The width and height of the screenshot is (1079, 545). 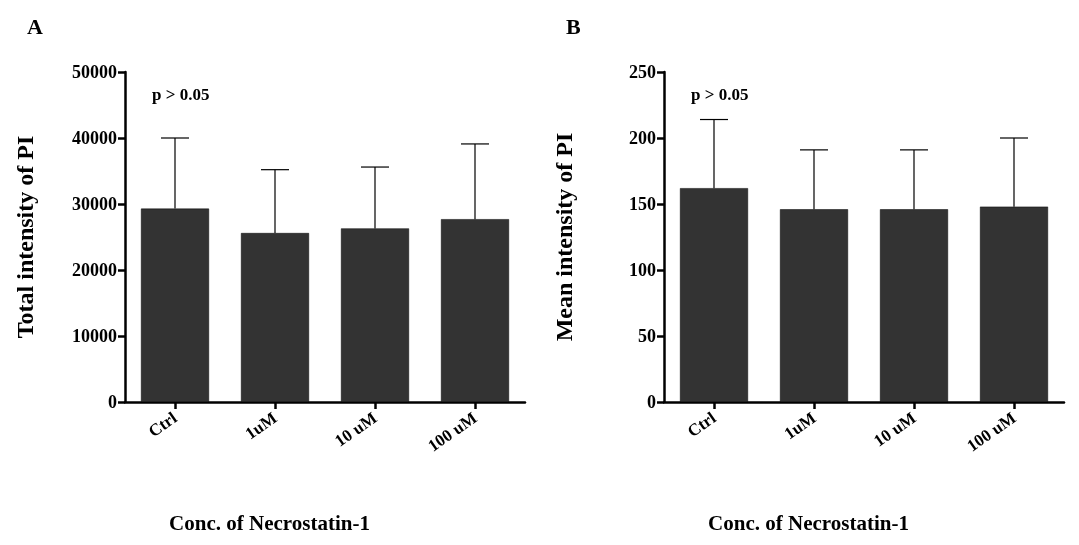 What do you see at coordinates (647, 336) in the screenshot?
I see `y-tick-label: 50` at bounding box center [647, 336].